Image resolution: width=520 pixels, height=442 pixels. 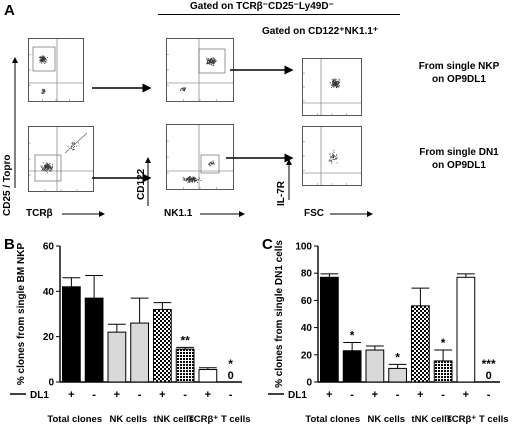 What do you see at coordinates (297, 395) in the screenshot?
I see `chart-c-dl1-label: DL1` at bounding box center [297, 395].